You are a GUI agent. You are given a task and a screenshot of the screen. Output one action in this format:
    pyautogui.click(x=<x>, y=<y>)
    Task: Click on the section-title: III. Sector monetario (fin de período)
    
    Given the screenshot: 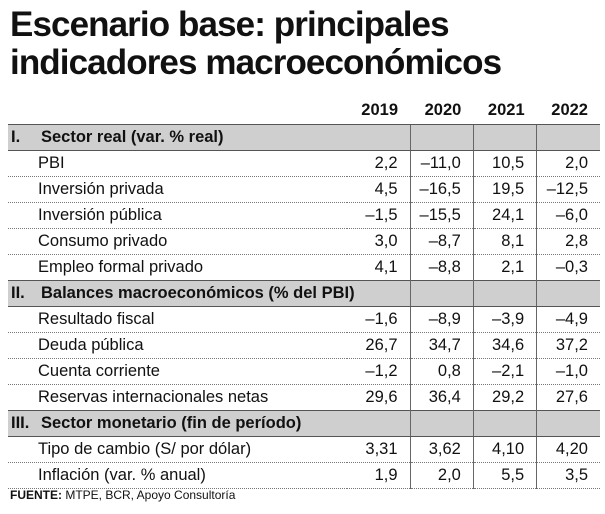 What is the action you would take?
    pyautogui.click(x=209, y=423)
    